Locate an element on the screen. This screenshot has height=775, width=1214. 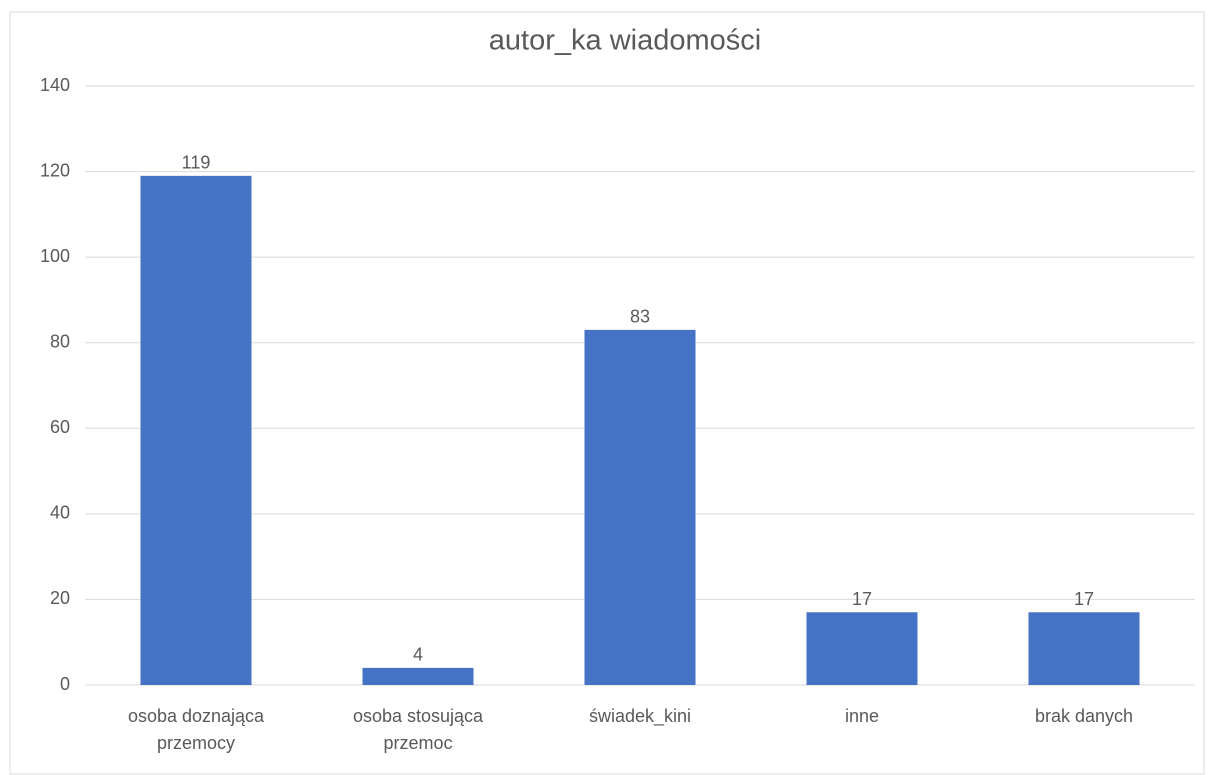
data-label: 119 is located at coordinates (196, 163).